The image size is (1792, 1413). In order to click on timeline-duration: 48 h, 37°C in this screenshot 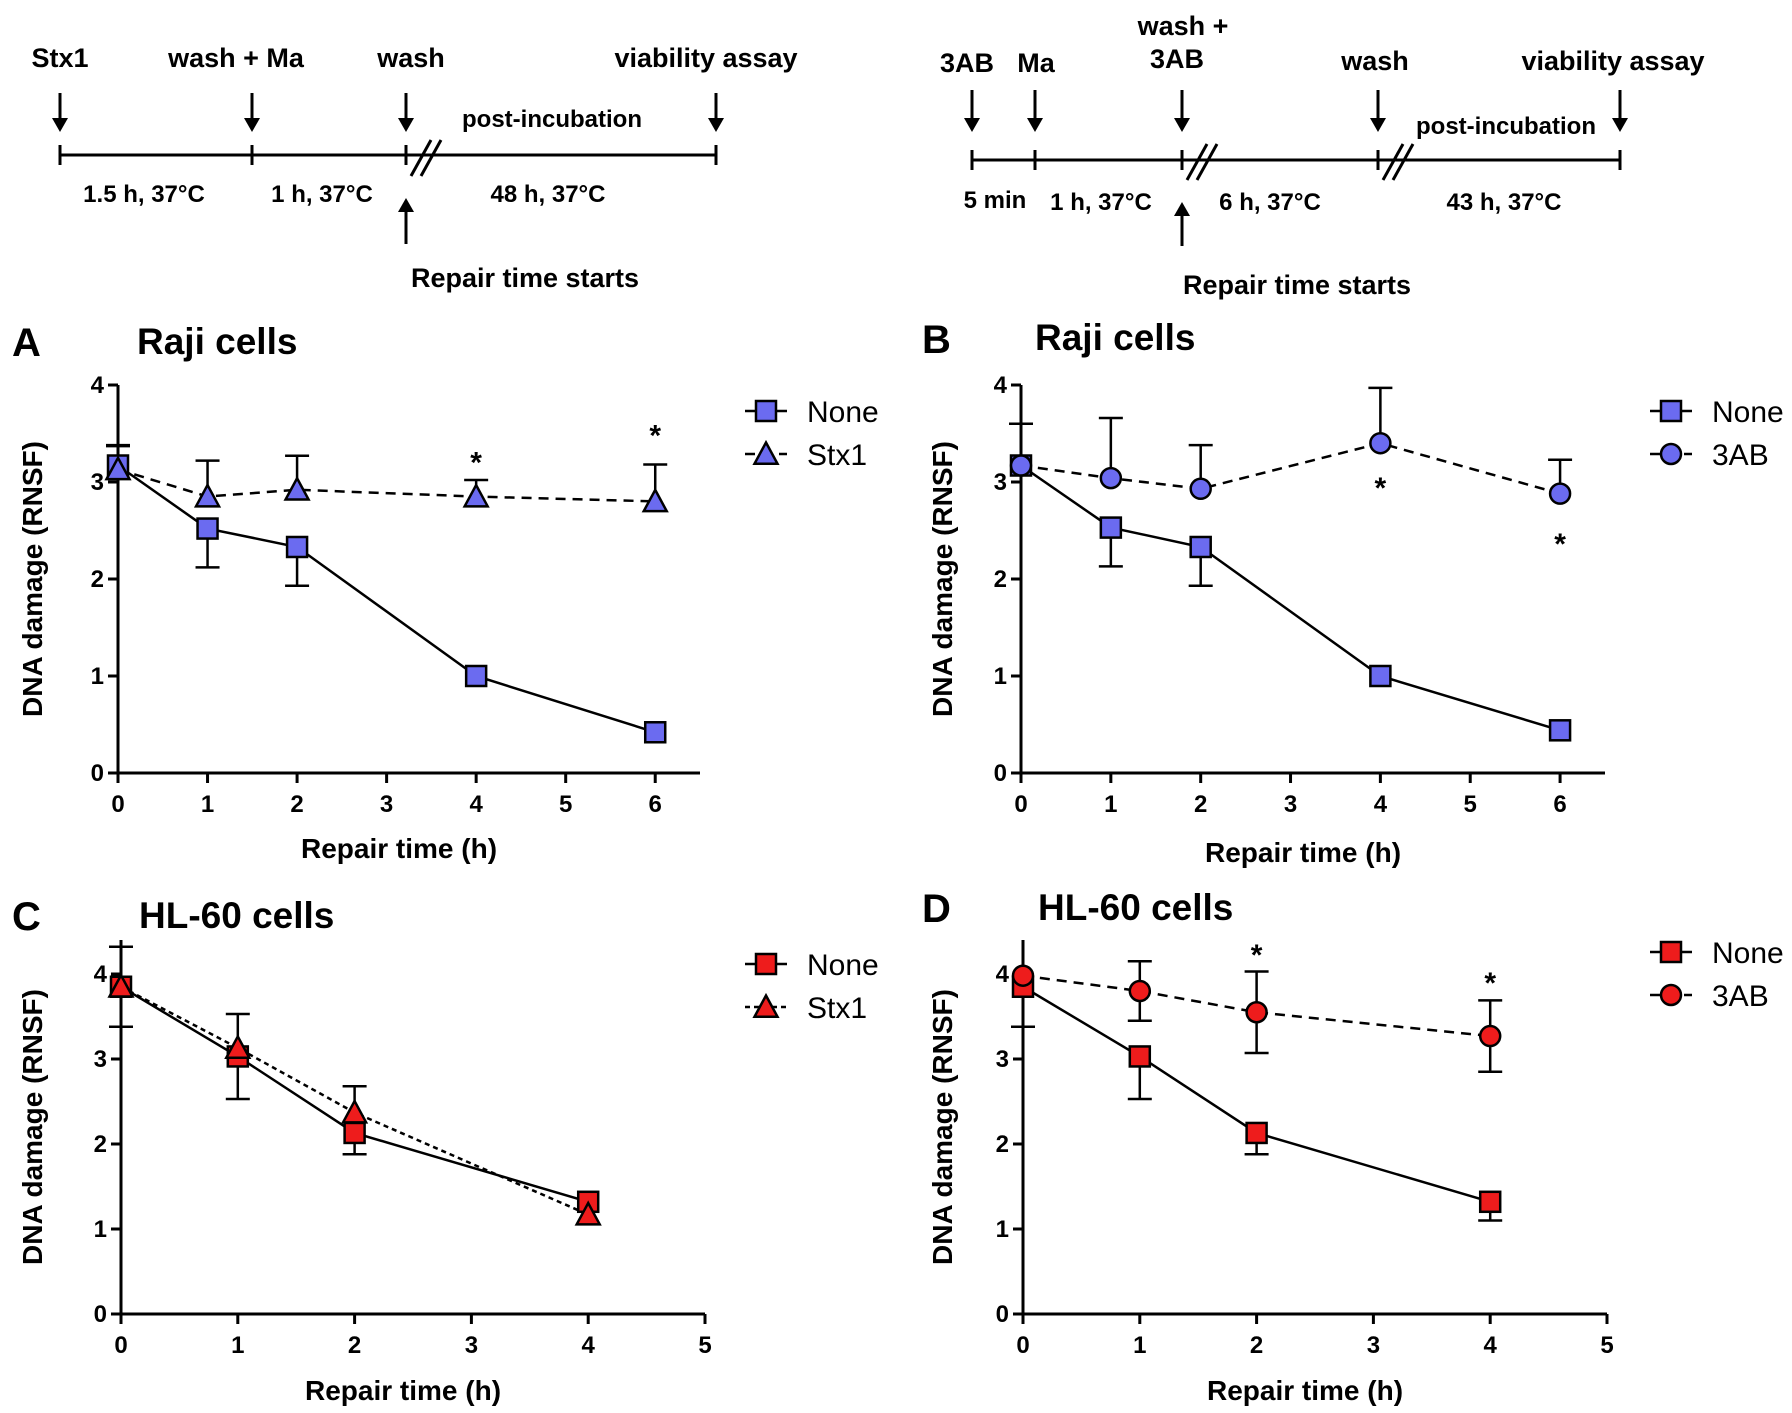, I will do `click(548, 194)`.